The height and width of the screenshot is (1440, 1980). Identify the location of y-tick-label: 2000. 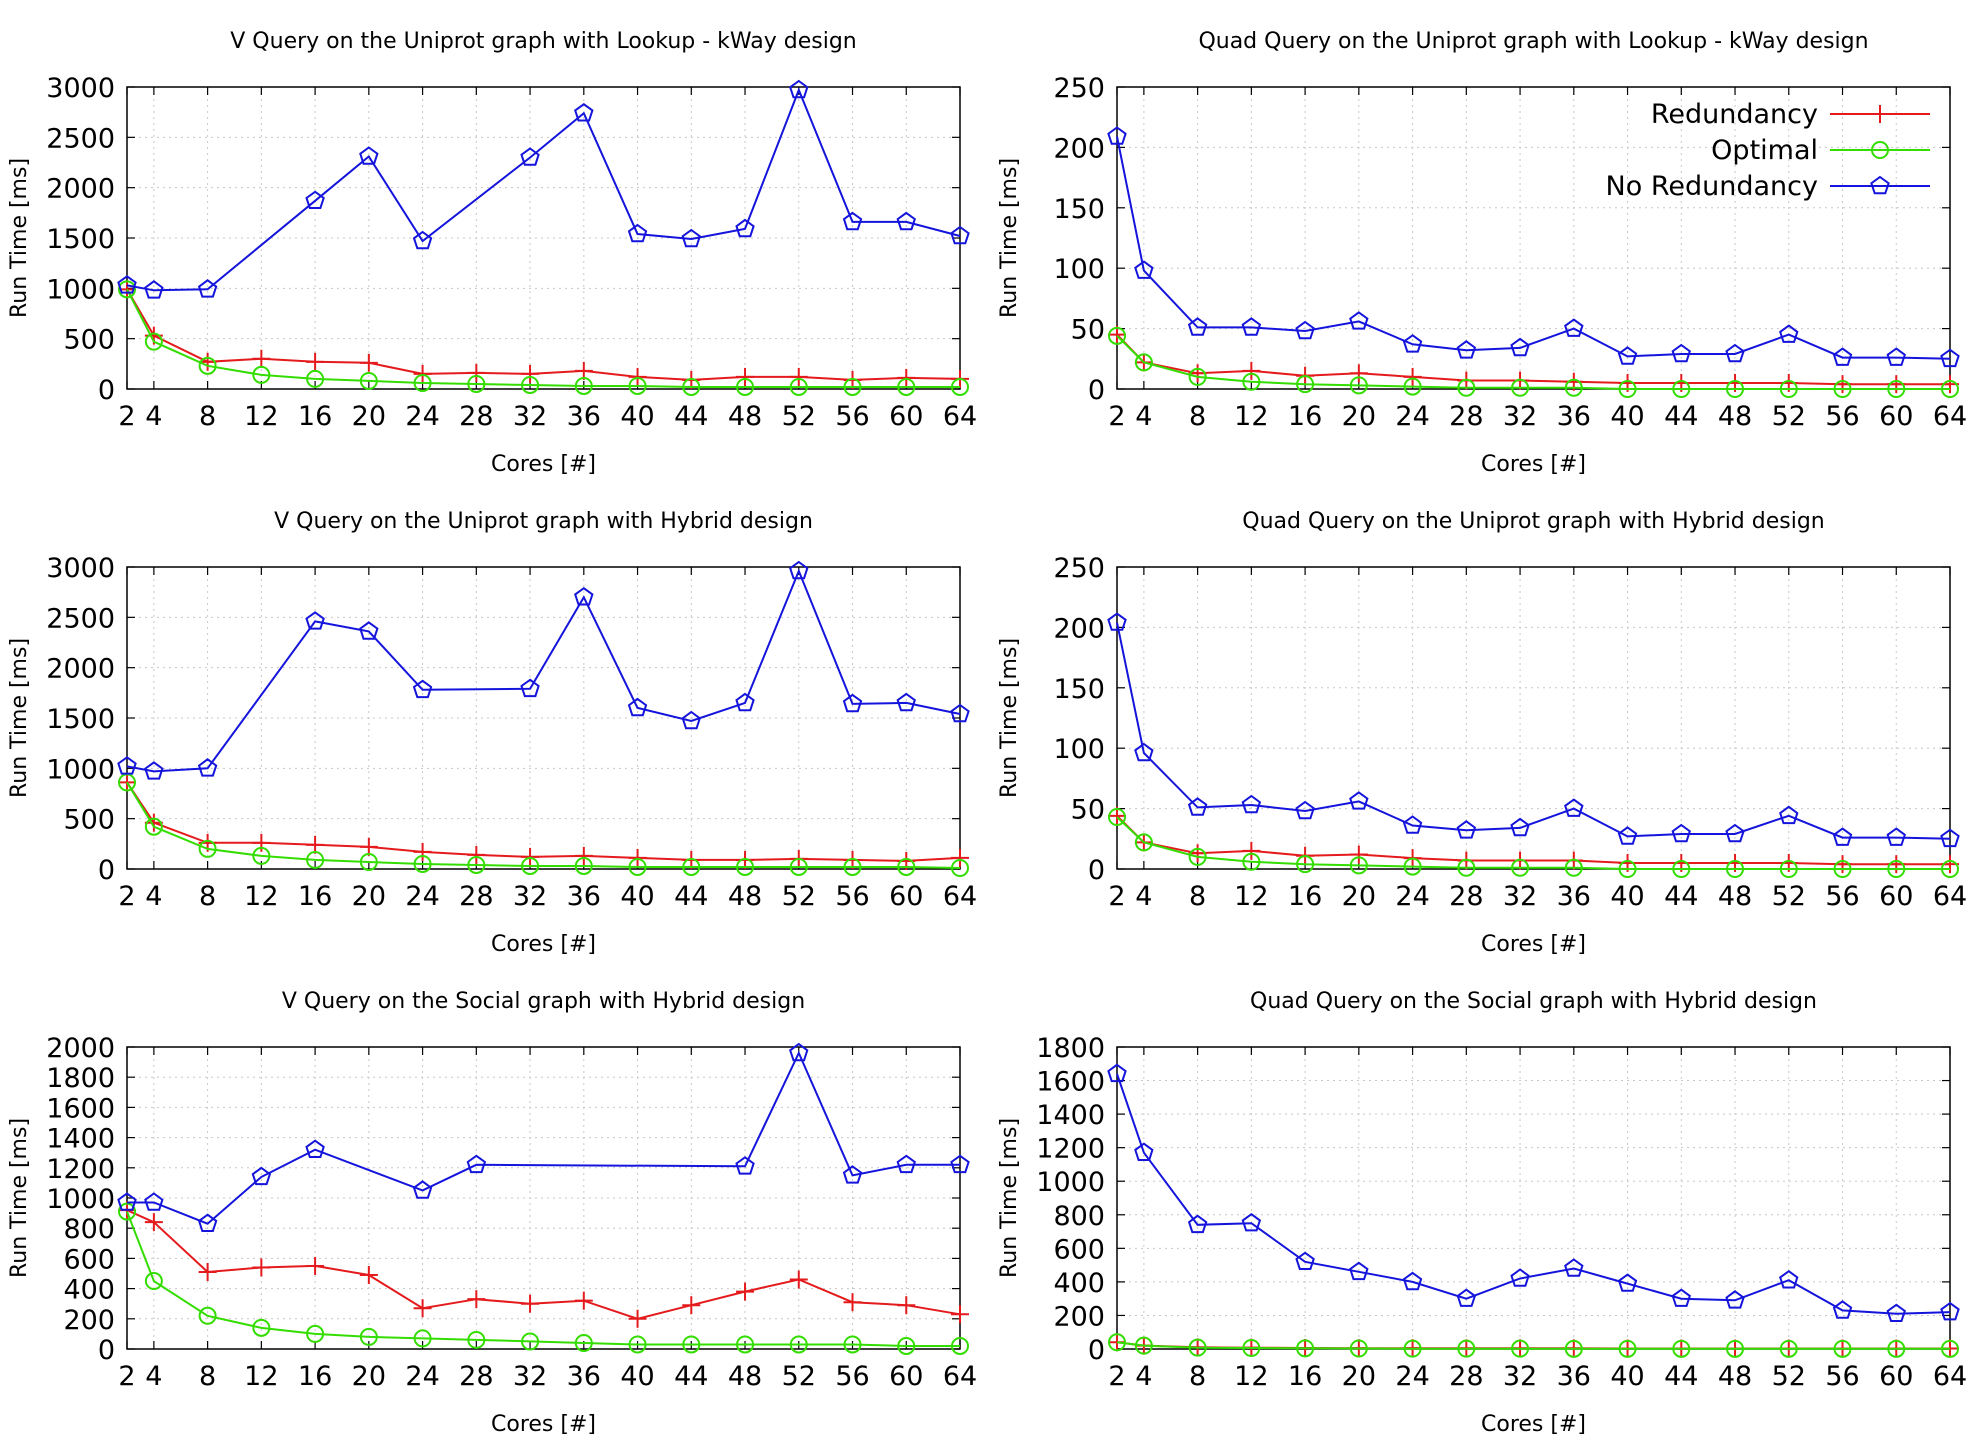
(80, 1048).